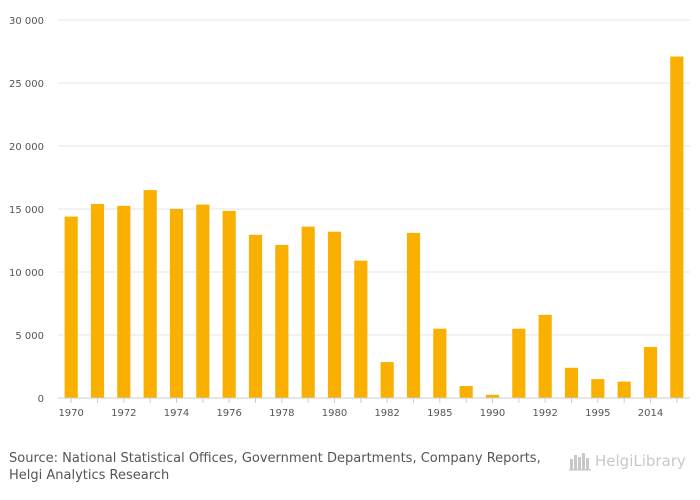 The image size is (700, 500). What do you see at coordinates (41, 399) in the screenshot?
I see `y-tick-label: 0` at bounding box center [41, 399].